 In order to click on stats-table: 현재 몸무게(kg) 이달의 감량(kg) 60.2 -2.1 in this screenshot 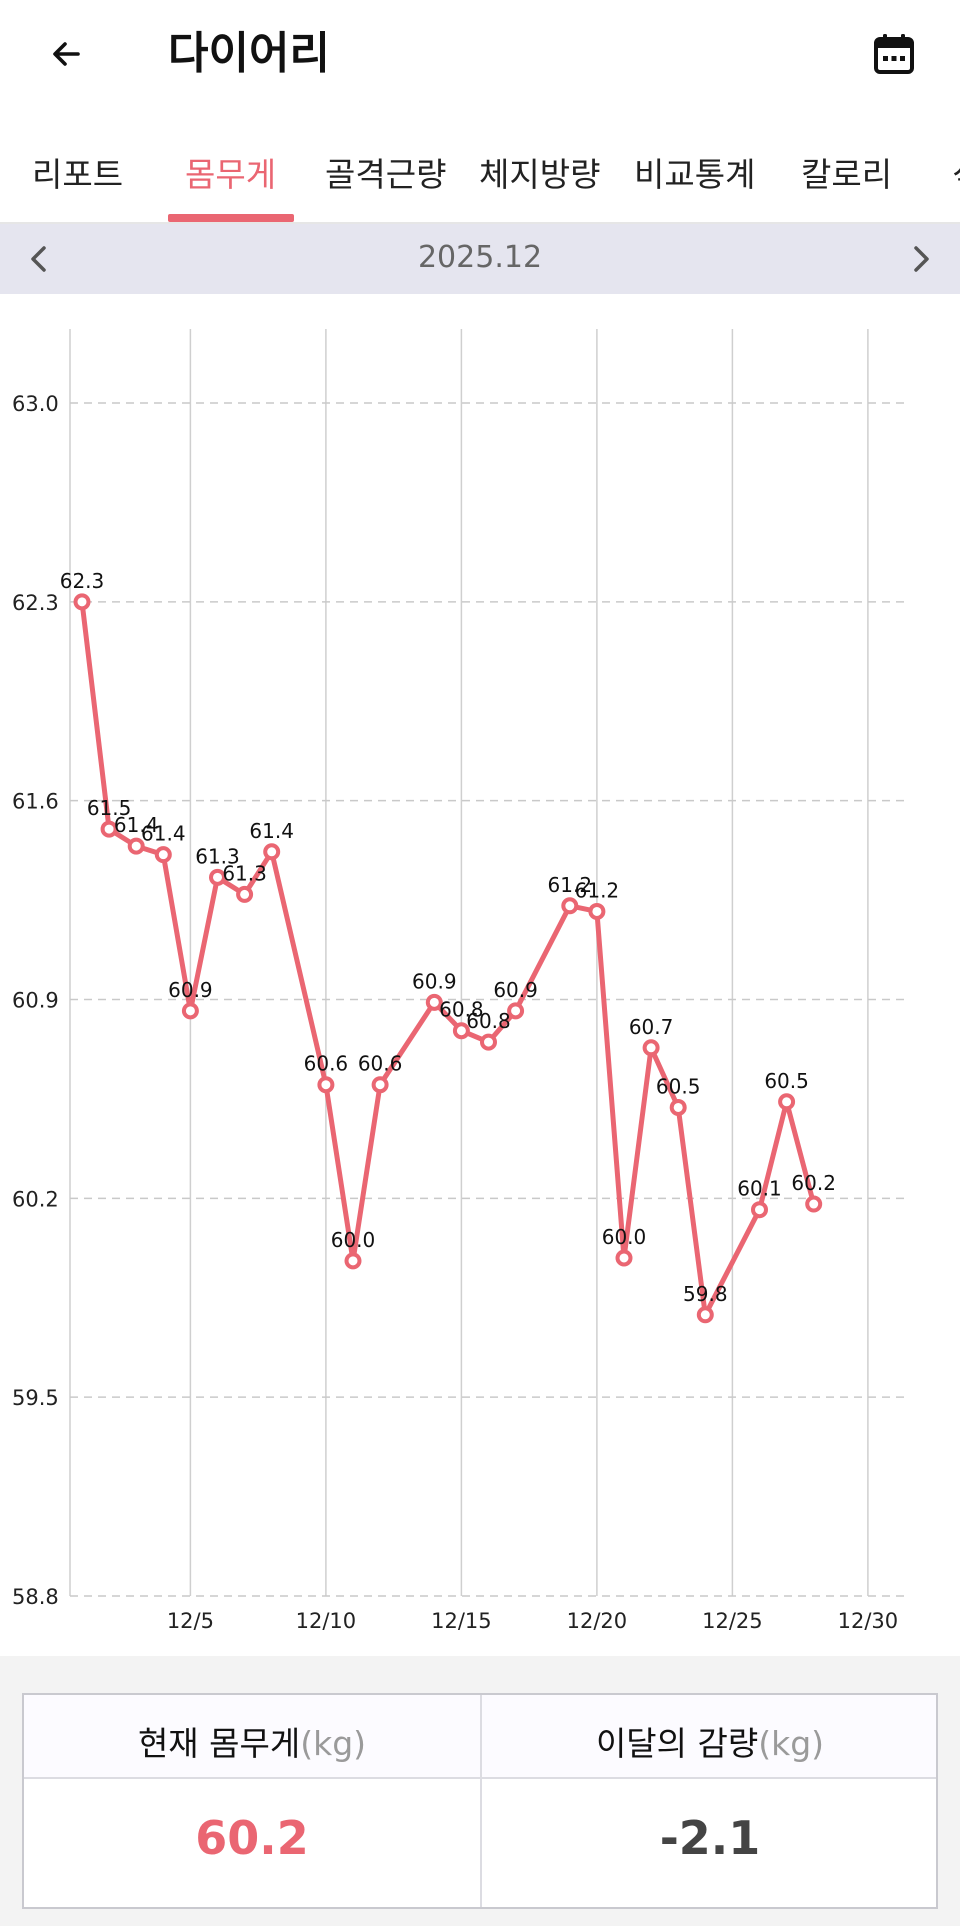, I will do `click(480, 1801)`.